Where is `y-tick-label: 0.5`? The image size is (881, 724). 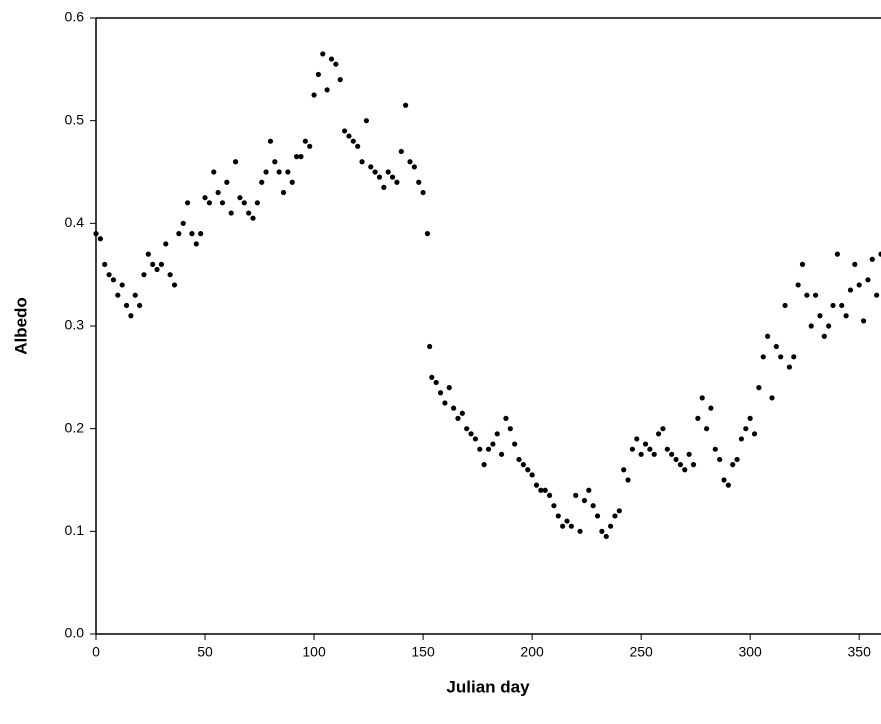
y-tick-label: 0.5 is located at coordinates (75, 119).